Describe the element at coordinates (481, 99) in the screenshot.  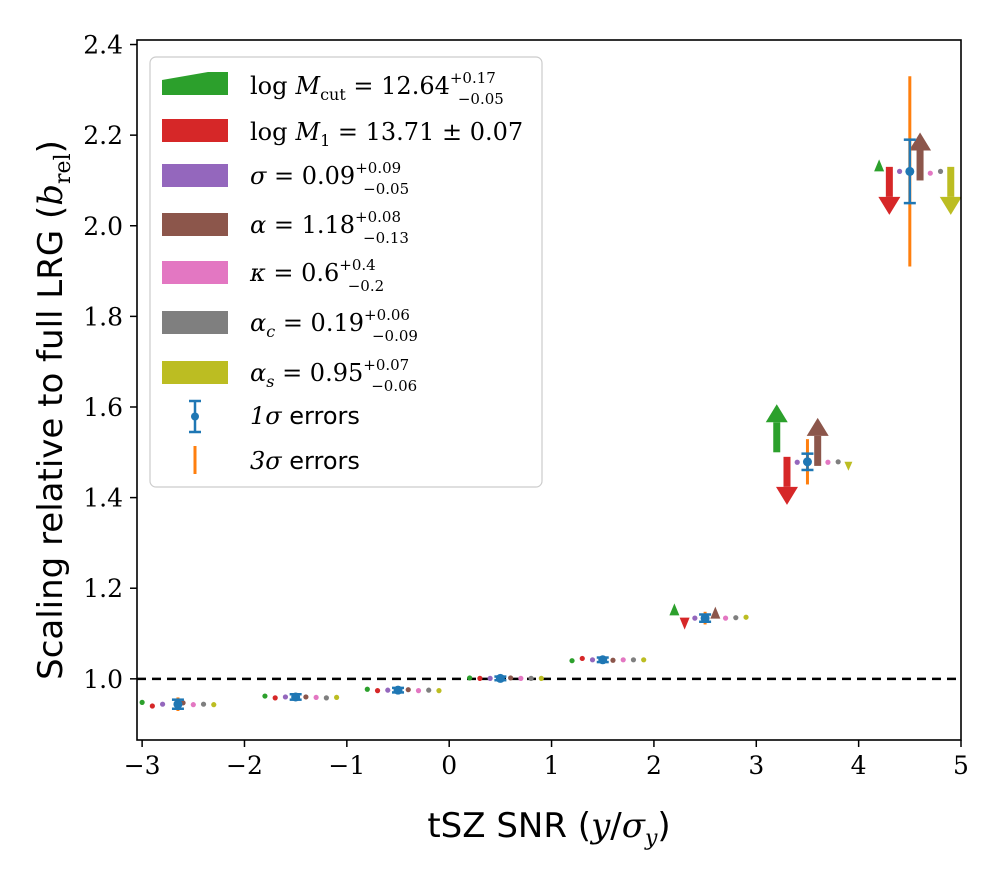
I see `legend-logMcut-low: −0.05` at that location.